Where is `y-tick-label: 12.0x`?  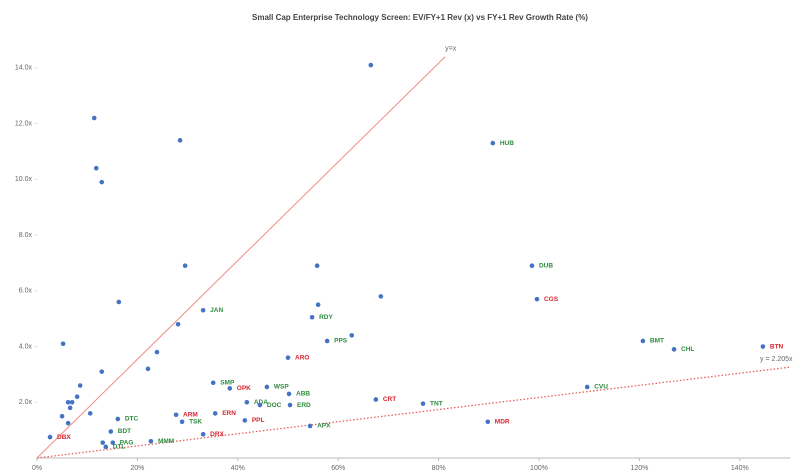
y-tick-label: 12.0x is located at coordinates (24, 123).